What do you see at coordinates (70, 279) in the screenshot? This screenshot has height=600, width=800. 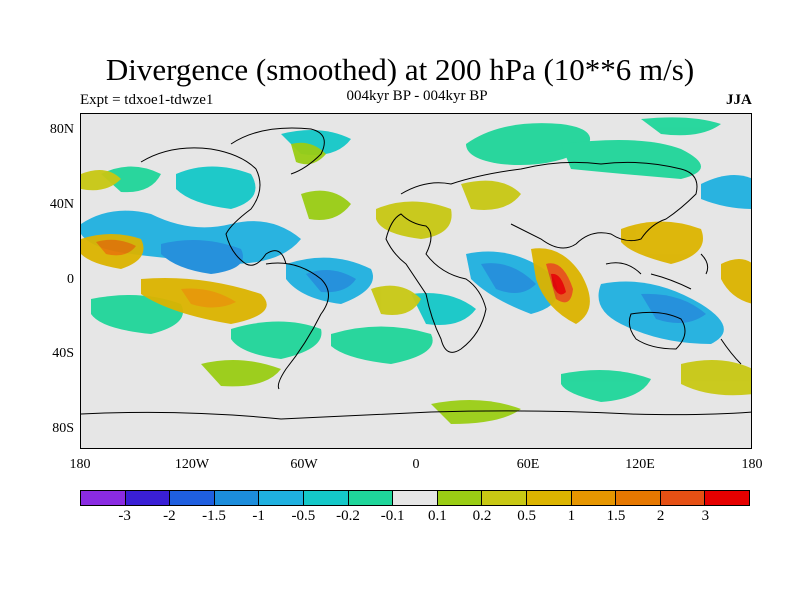 I see `lat-label-0: 0` at bounding box center [70, 279].